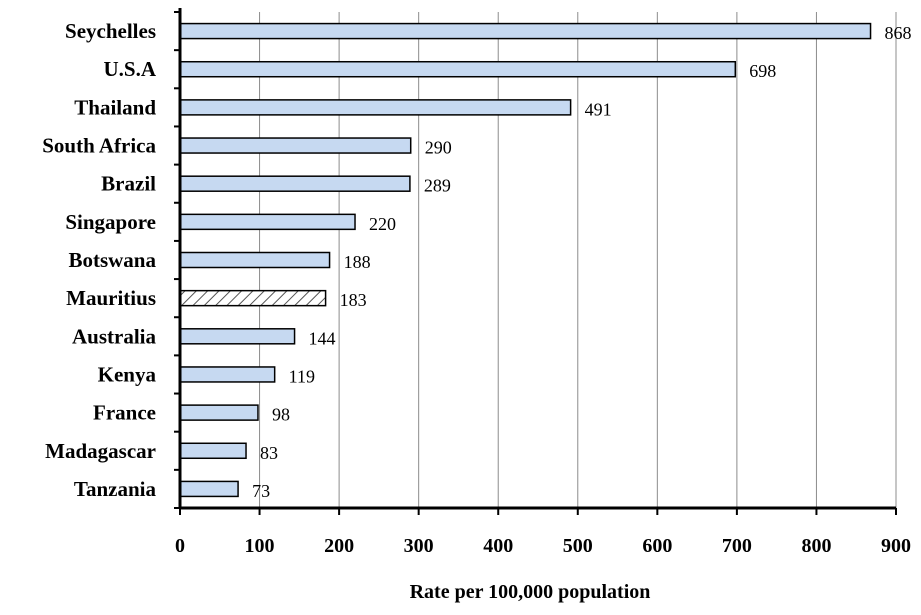  I want to click on bar-australia, so click(237, 336).